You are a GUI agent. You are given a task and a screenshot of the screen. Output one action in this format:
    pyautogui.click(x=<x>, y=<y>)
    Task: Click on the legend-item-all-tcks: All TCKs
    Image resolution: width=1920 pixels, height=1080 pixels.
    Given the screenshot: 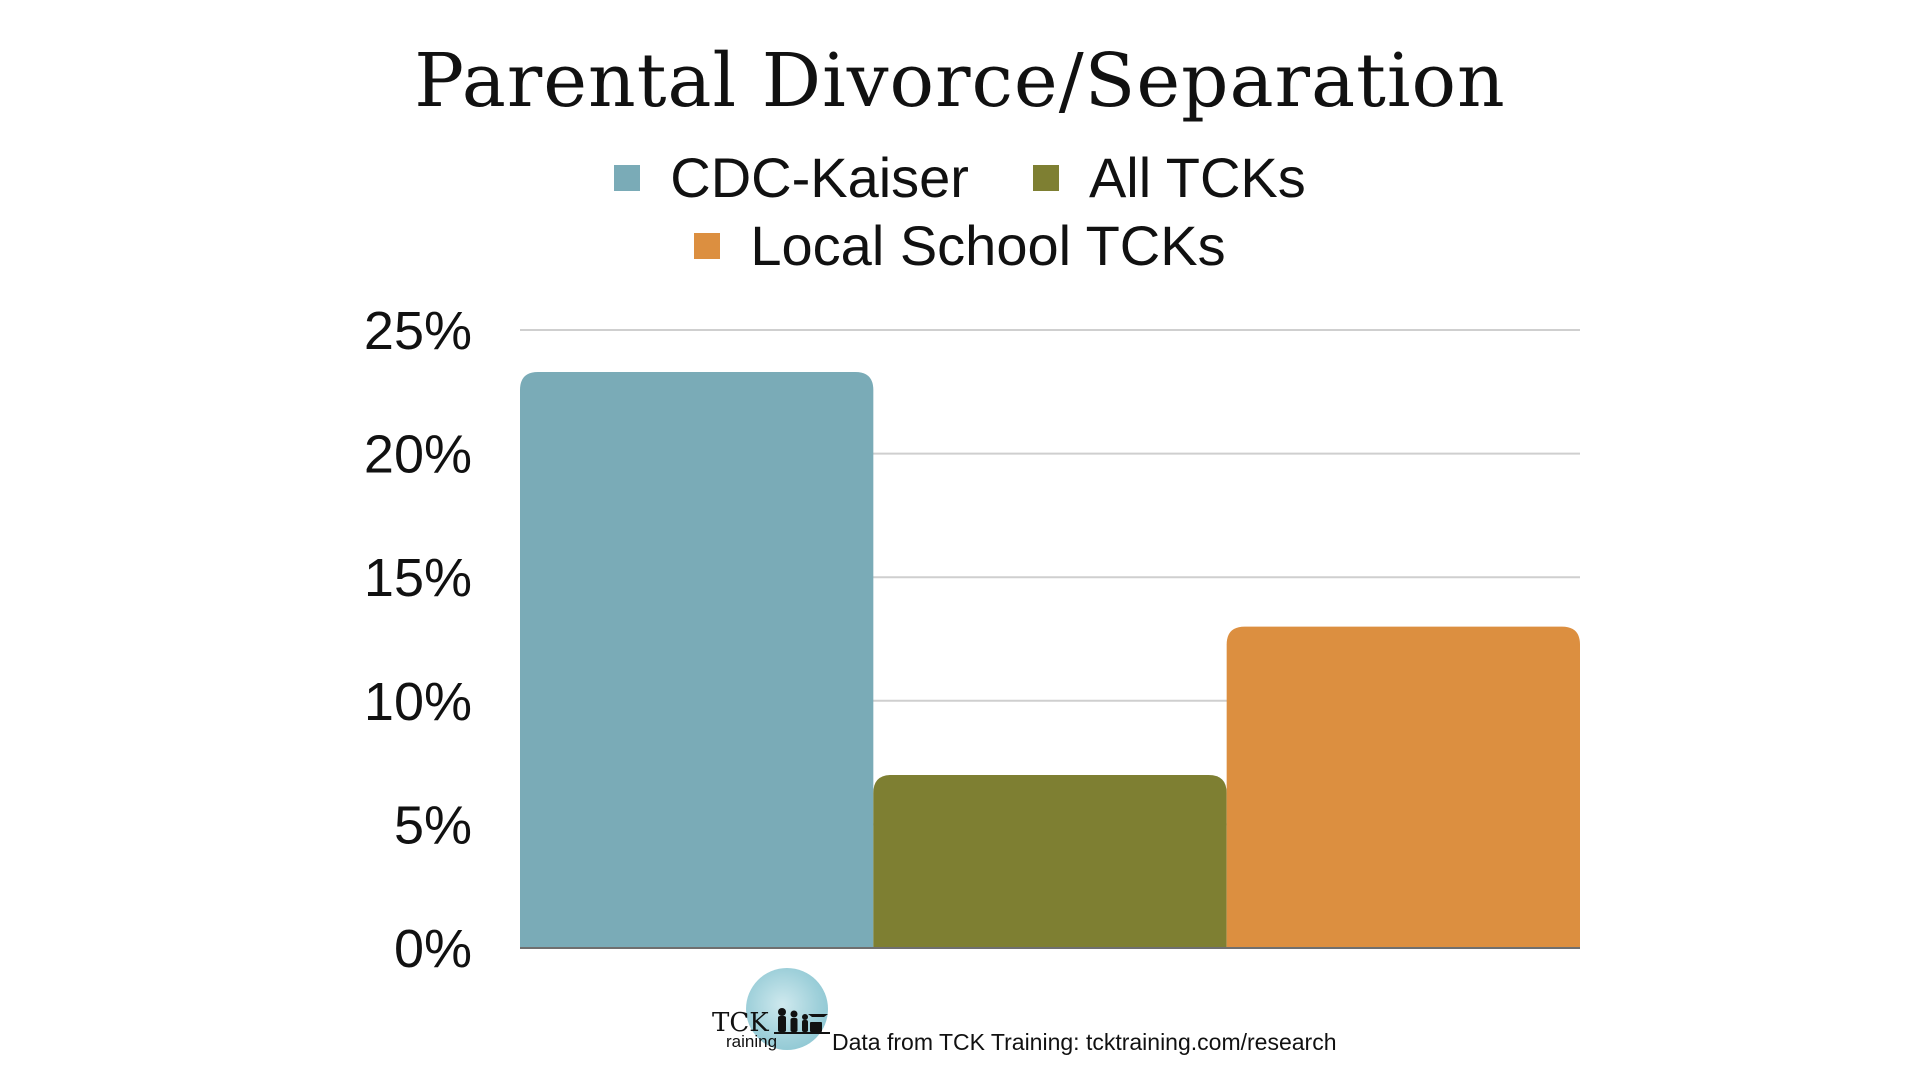 What is the action you would take?
    pyautogui.click(x=1169, y=177)
    